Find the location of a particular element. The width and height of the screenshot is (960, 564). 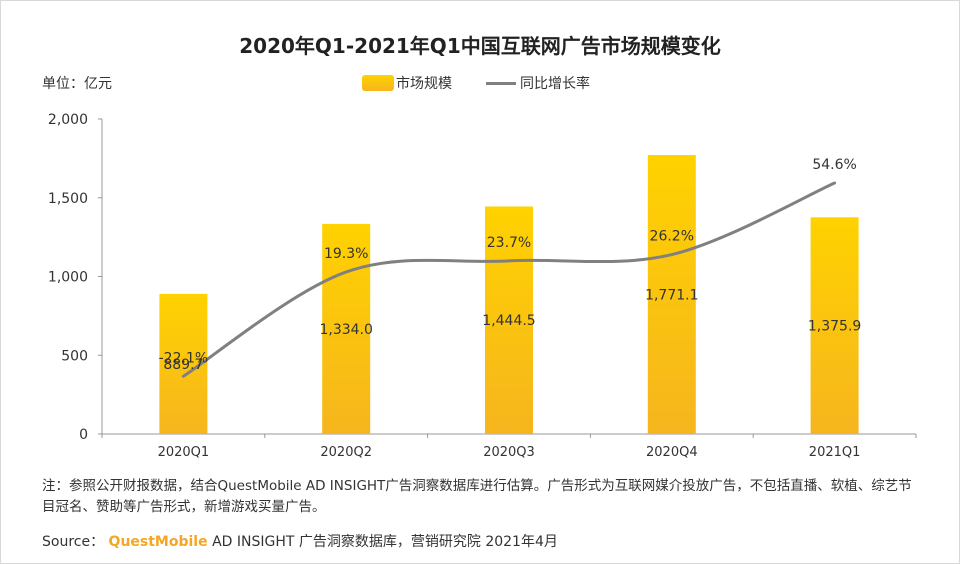

unit-label: 单位：亿元 is located at coordinates (77, 84).